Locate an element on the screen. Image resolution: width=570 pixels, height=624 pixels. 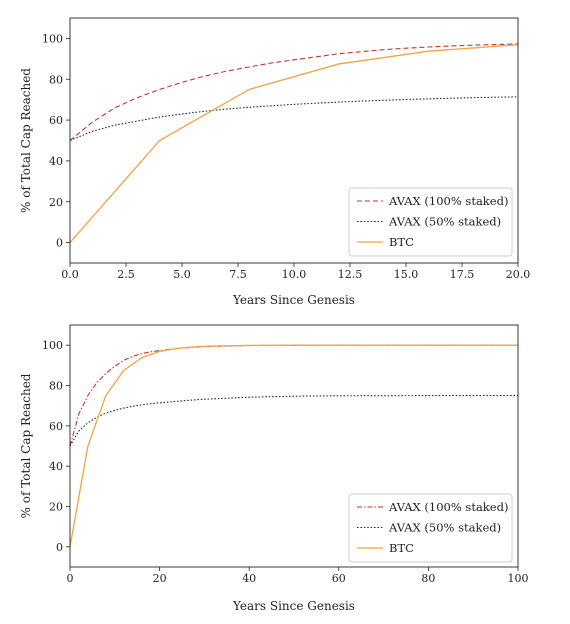
x-tick-label: 60 is located at coordinates (339, 578).